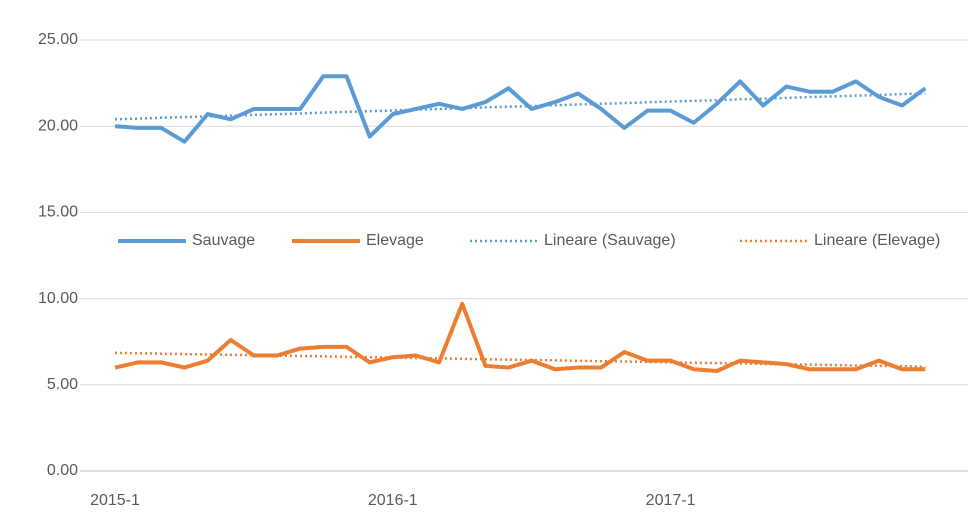  Describe the element at coordinates (671, 500) in the screenshot. I see `x-tick-label: 2017-1` at that location.